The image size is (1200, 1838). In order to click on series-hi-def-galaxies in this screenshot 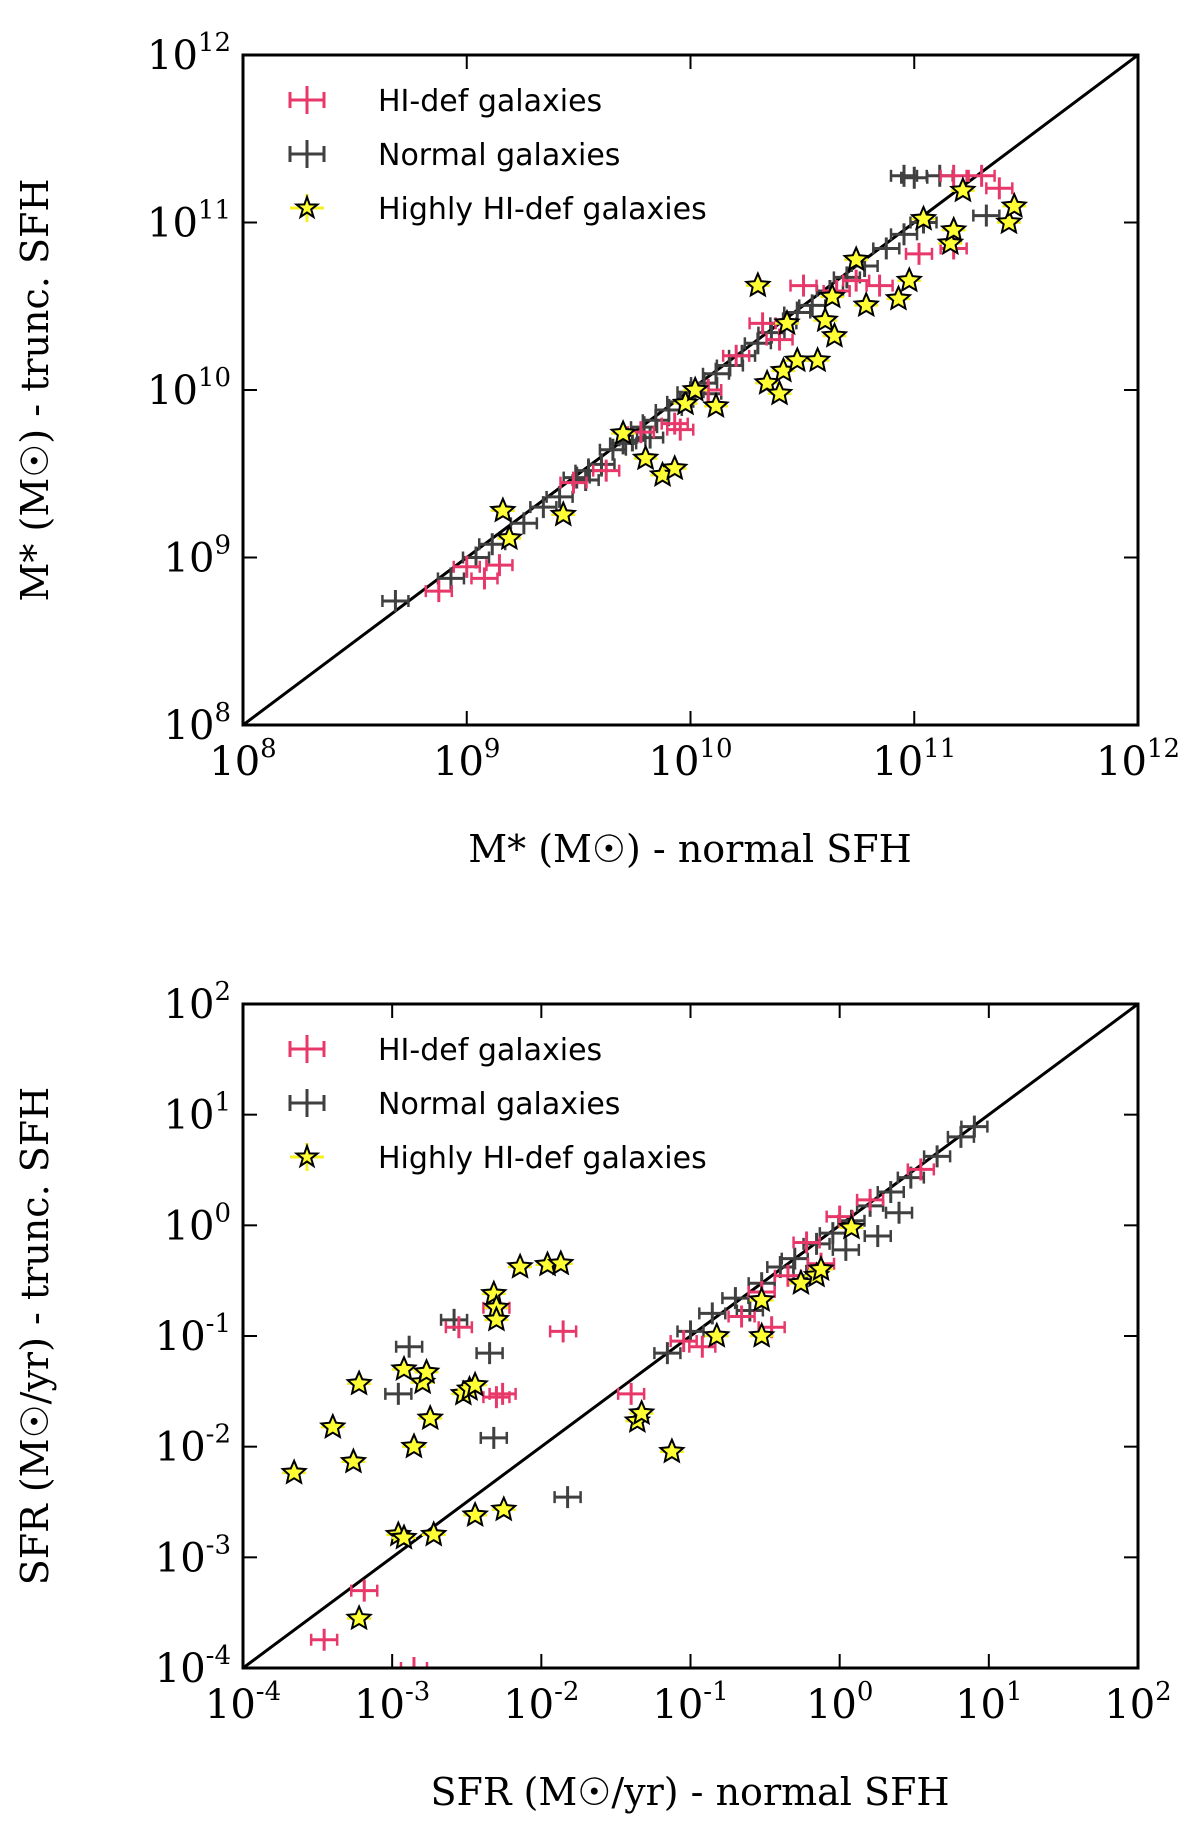, I will do `click(622, 1413)`.